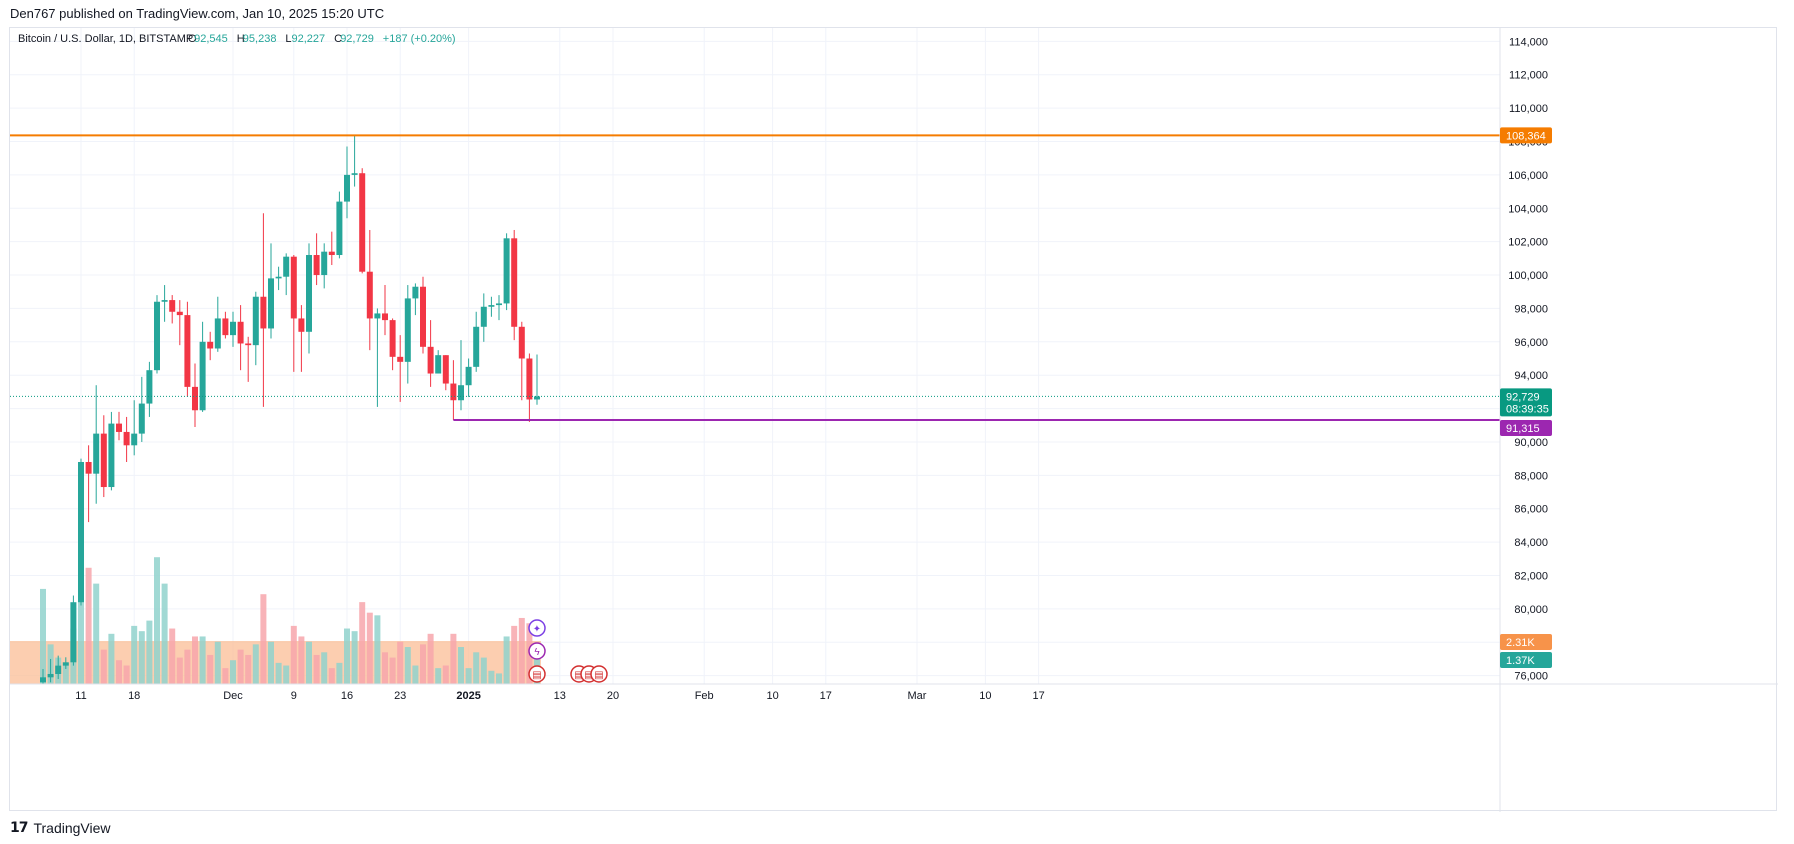 Image resolution: width=1794 pixels, height=844 pixels. Describe the element at coordinates (60, 828) in the screenshot. I see `tradingview-footer: 17 TradingView` at that location.